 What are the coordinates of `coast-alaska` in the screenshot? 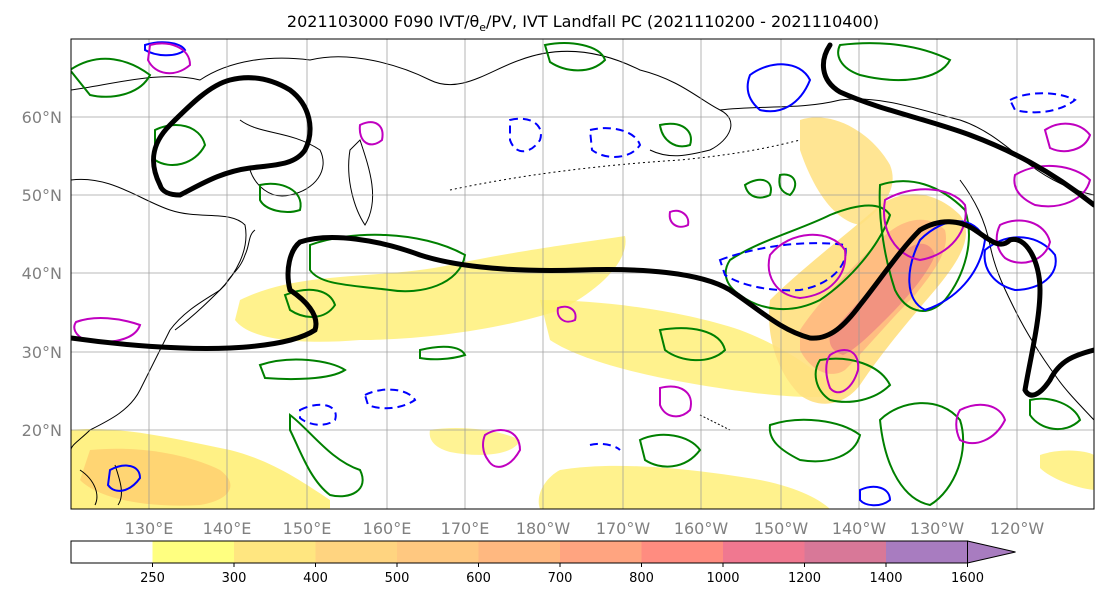 It's located at (906, 147).